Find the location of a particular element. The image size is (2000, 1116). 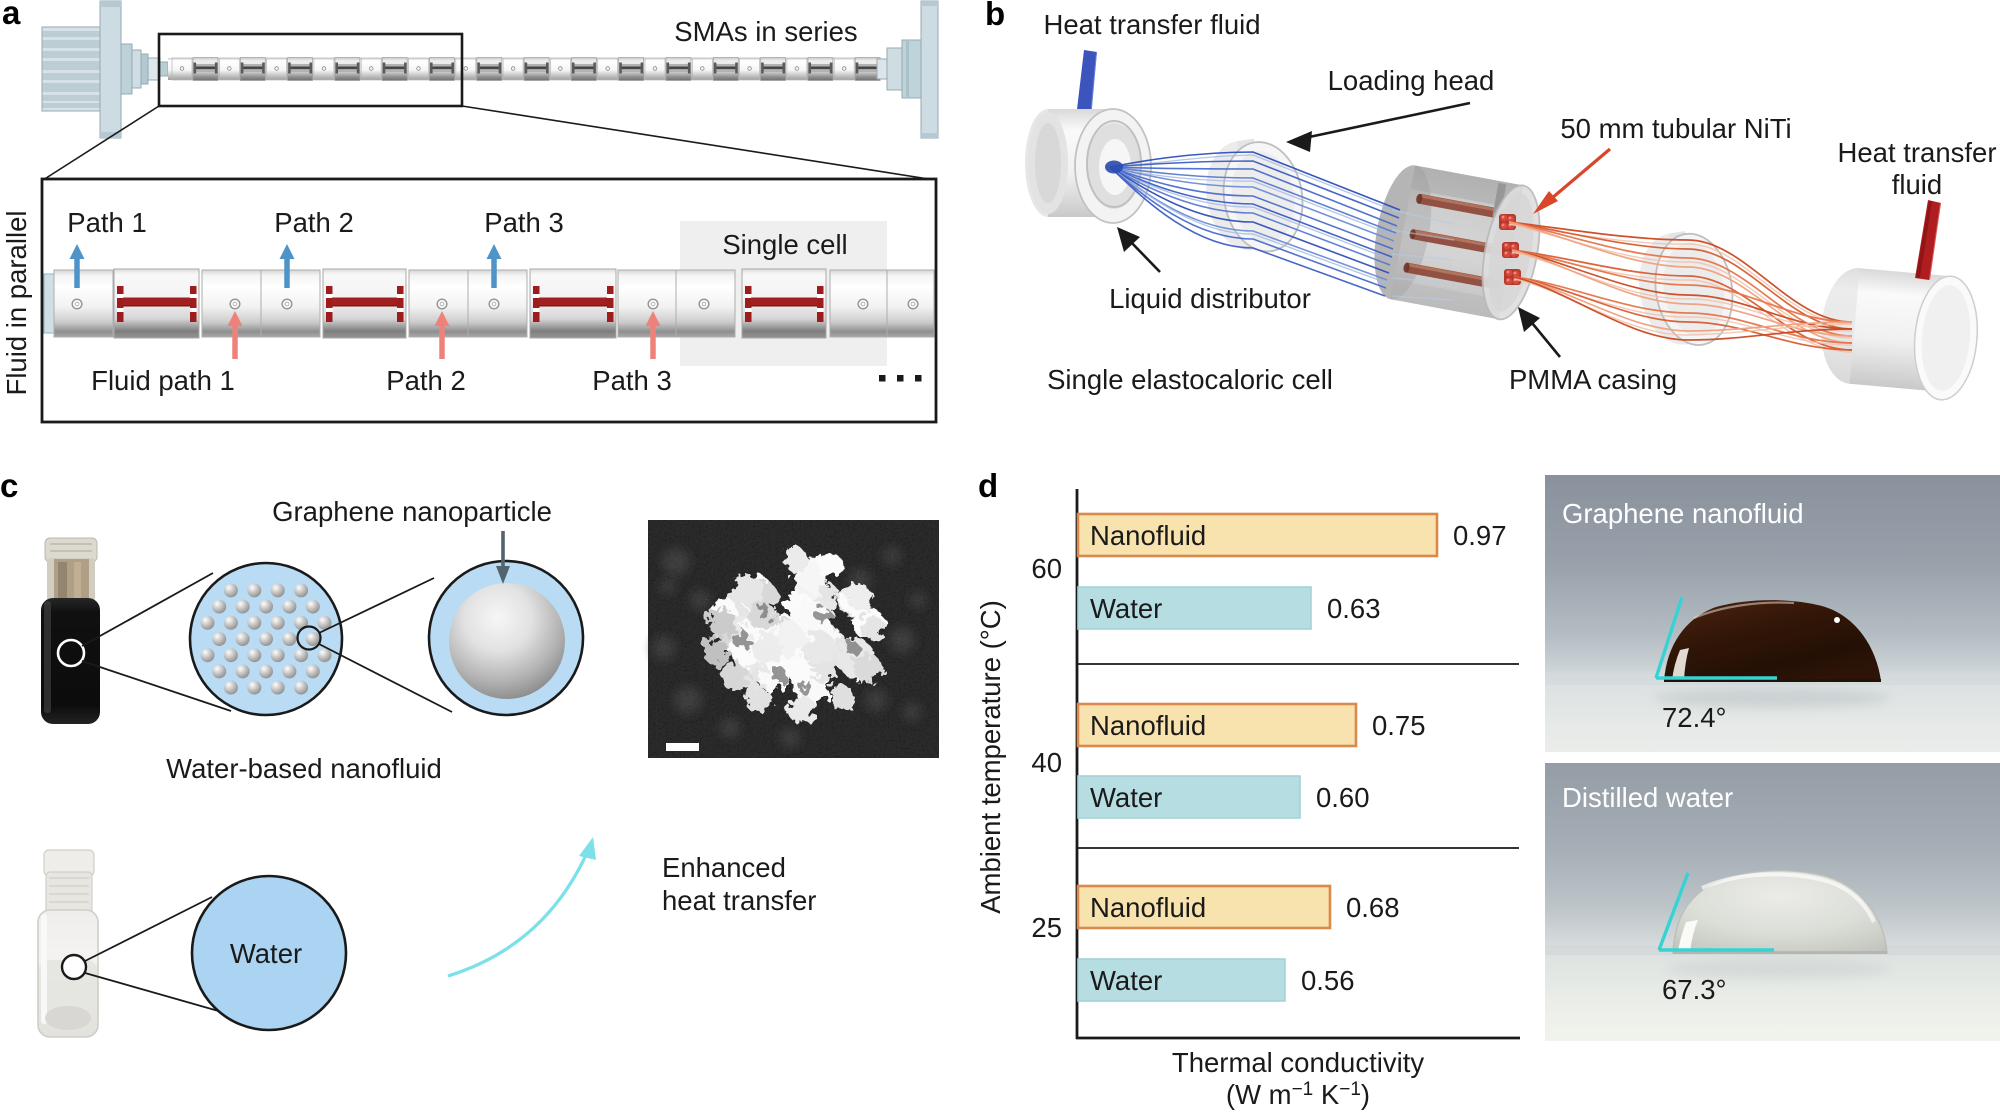

svg-text: b is located at coordinates (995, 16).